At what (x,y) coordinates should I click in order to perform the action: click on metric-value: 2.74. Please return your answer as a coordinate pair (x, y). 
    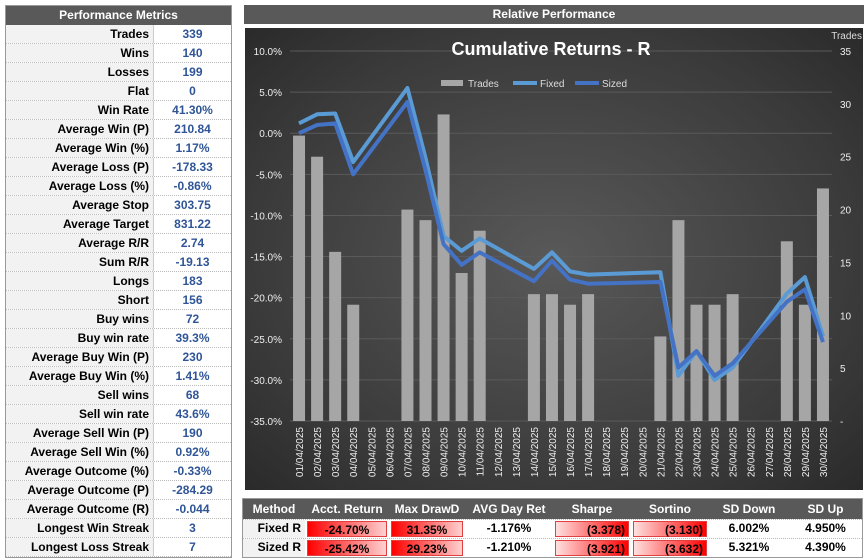
    Looking at the image, I should click on (192, 243).